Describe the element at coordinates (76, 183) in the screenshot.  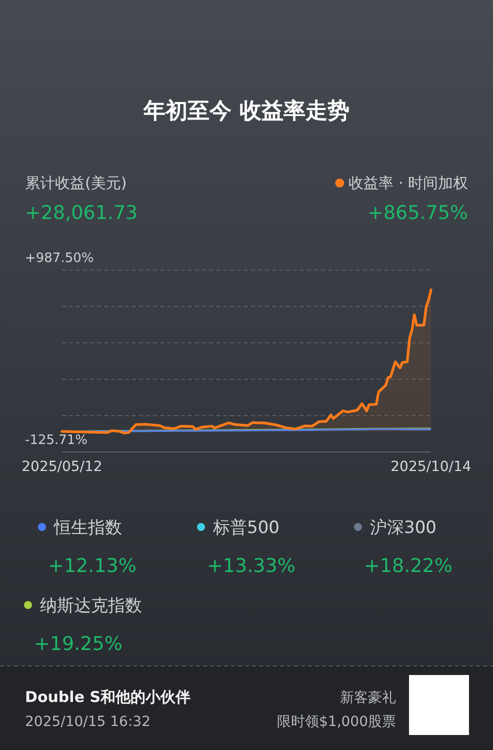
I see `text: 累计收益(美元)` at that location.